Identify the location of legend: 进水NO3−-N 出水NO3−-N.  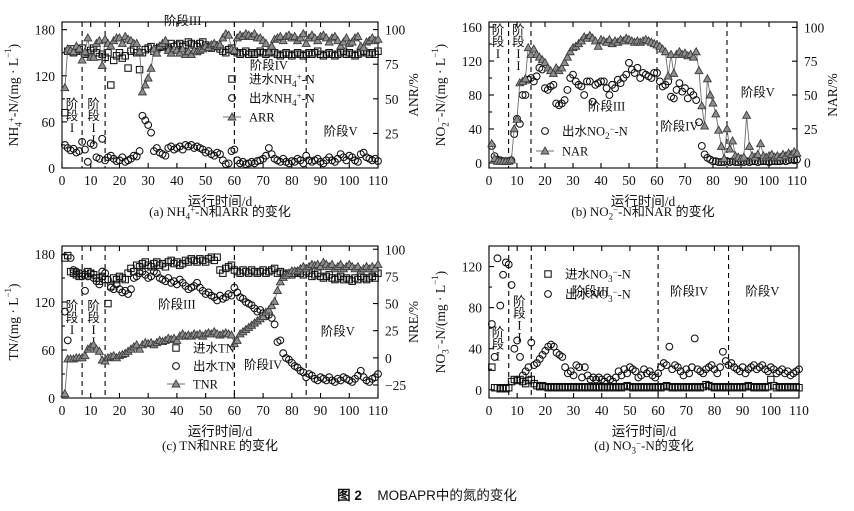
(587, 285).